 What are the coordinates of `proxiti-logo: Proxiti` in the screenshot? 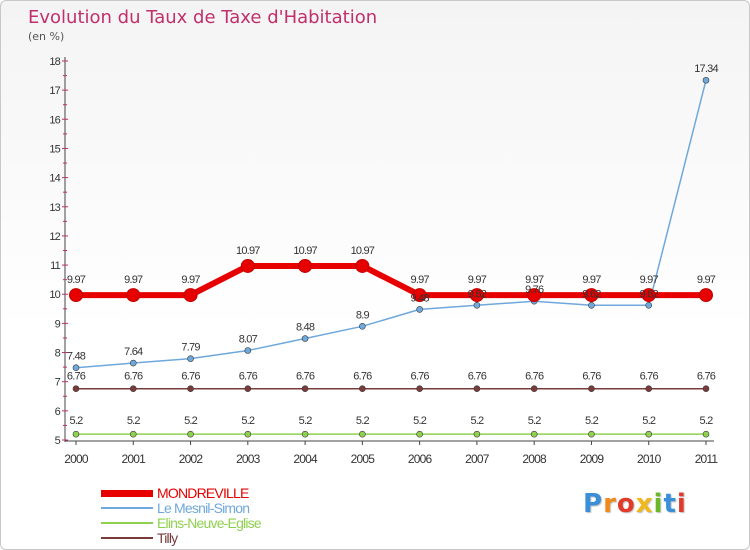 It's located at (635, 504).